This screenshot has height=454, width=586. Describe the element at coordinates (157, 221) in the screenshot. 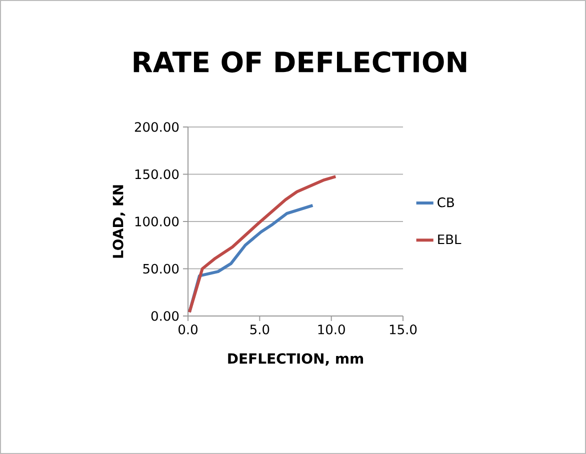

I see `y-tick-label: 100.00` at that location.